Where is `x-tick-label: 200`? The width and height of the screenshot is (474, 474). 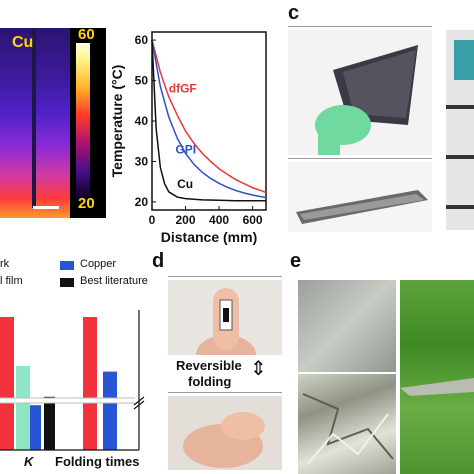 x-tick-label: 200 is located at coordinates (186, 220).